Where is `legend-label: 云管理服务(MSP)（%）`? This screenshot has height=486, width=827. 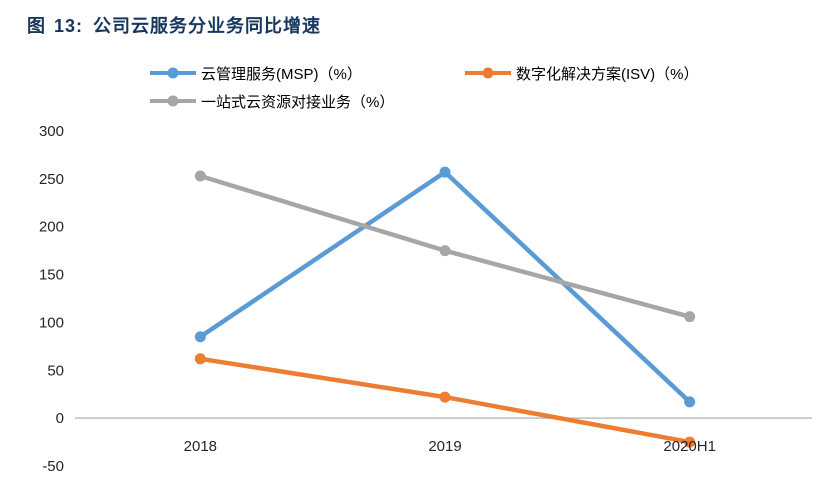 legend-label: 云管理服务(MSP)（%） is located at coordinates (281, 74).